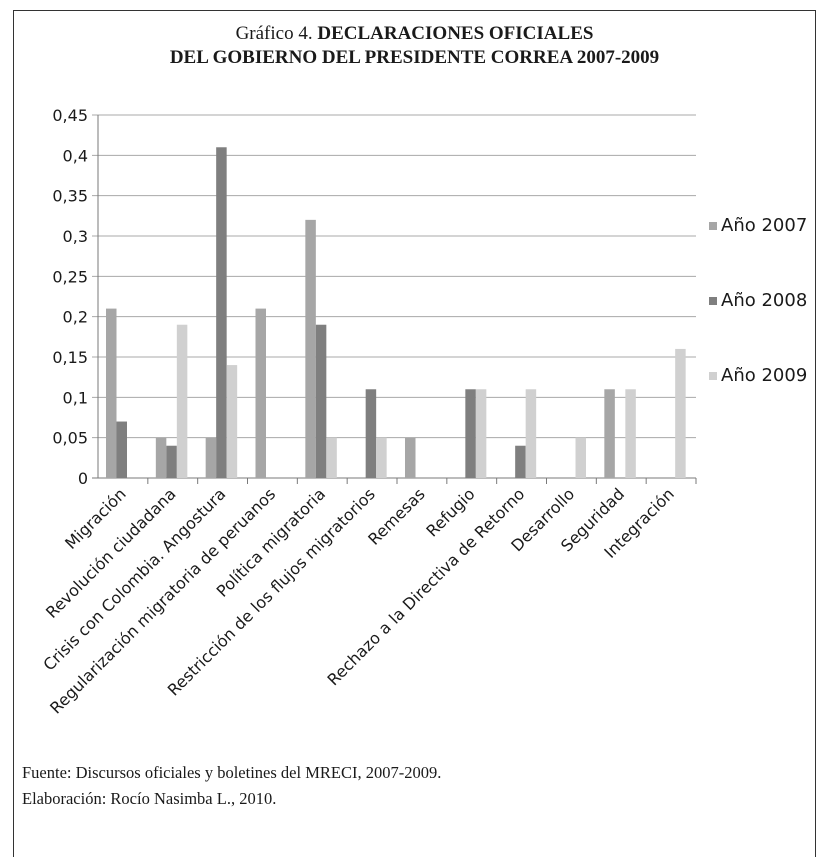 This screenshot has height=857, width=830. I want to click on y-tick-label: 0,3, so click(75, 236).